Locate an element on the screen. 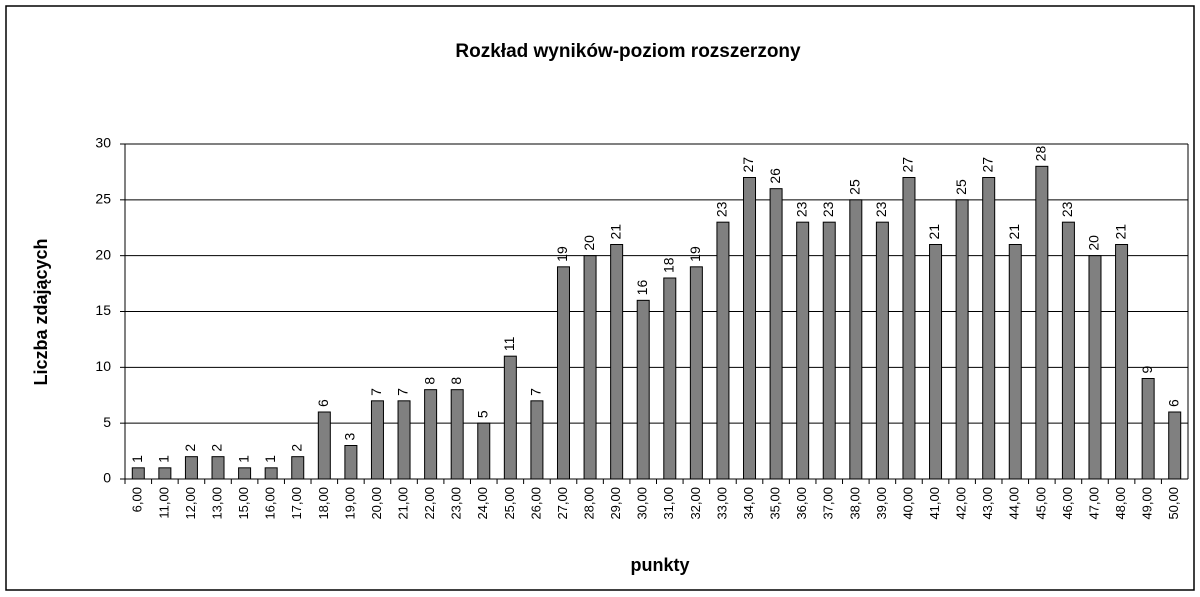  data-label: 8 is located at coordinates (456, 381).